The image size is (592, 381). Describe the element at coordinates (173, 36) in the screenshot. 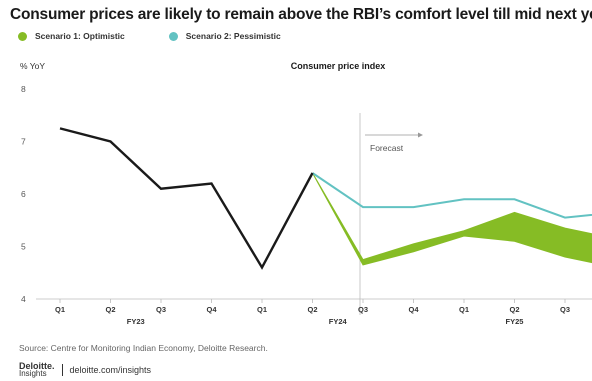

I see `legend-swatch-pessimistic` at that location.